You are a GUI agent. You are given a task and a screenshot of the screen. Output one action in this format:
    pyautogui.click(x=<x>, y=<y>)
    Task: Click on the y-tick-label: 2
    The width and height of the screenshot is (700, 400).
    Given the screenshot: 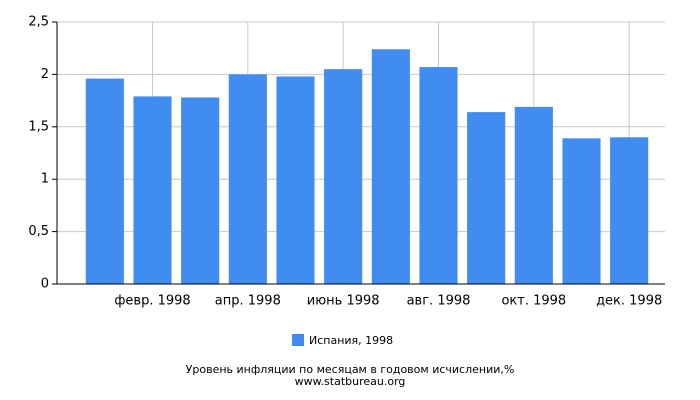 What is the action you would take?
    pyautogui.click(x=45, y=74)
    